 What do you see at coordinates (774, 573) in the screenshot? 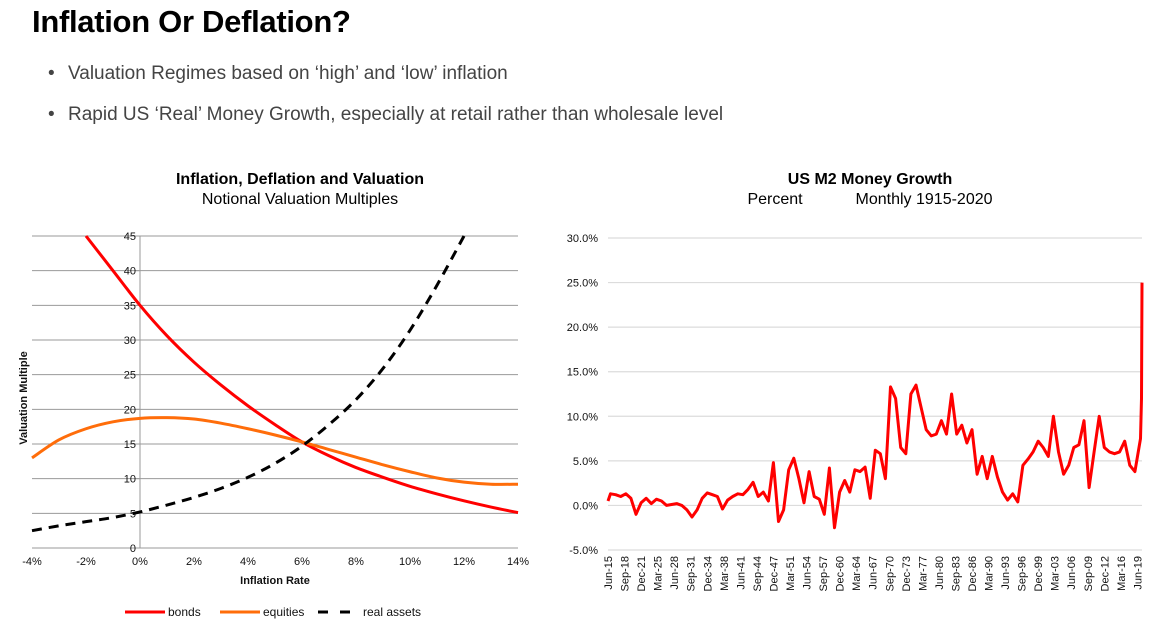
I see `x-tick-label: Dec-47` at bounding box center [774, 573].